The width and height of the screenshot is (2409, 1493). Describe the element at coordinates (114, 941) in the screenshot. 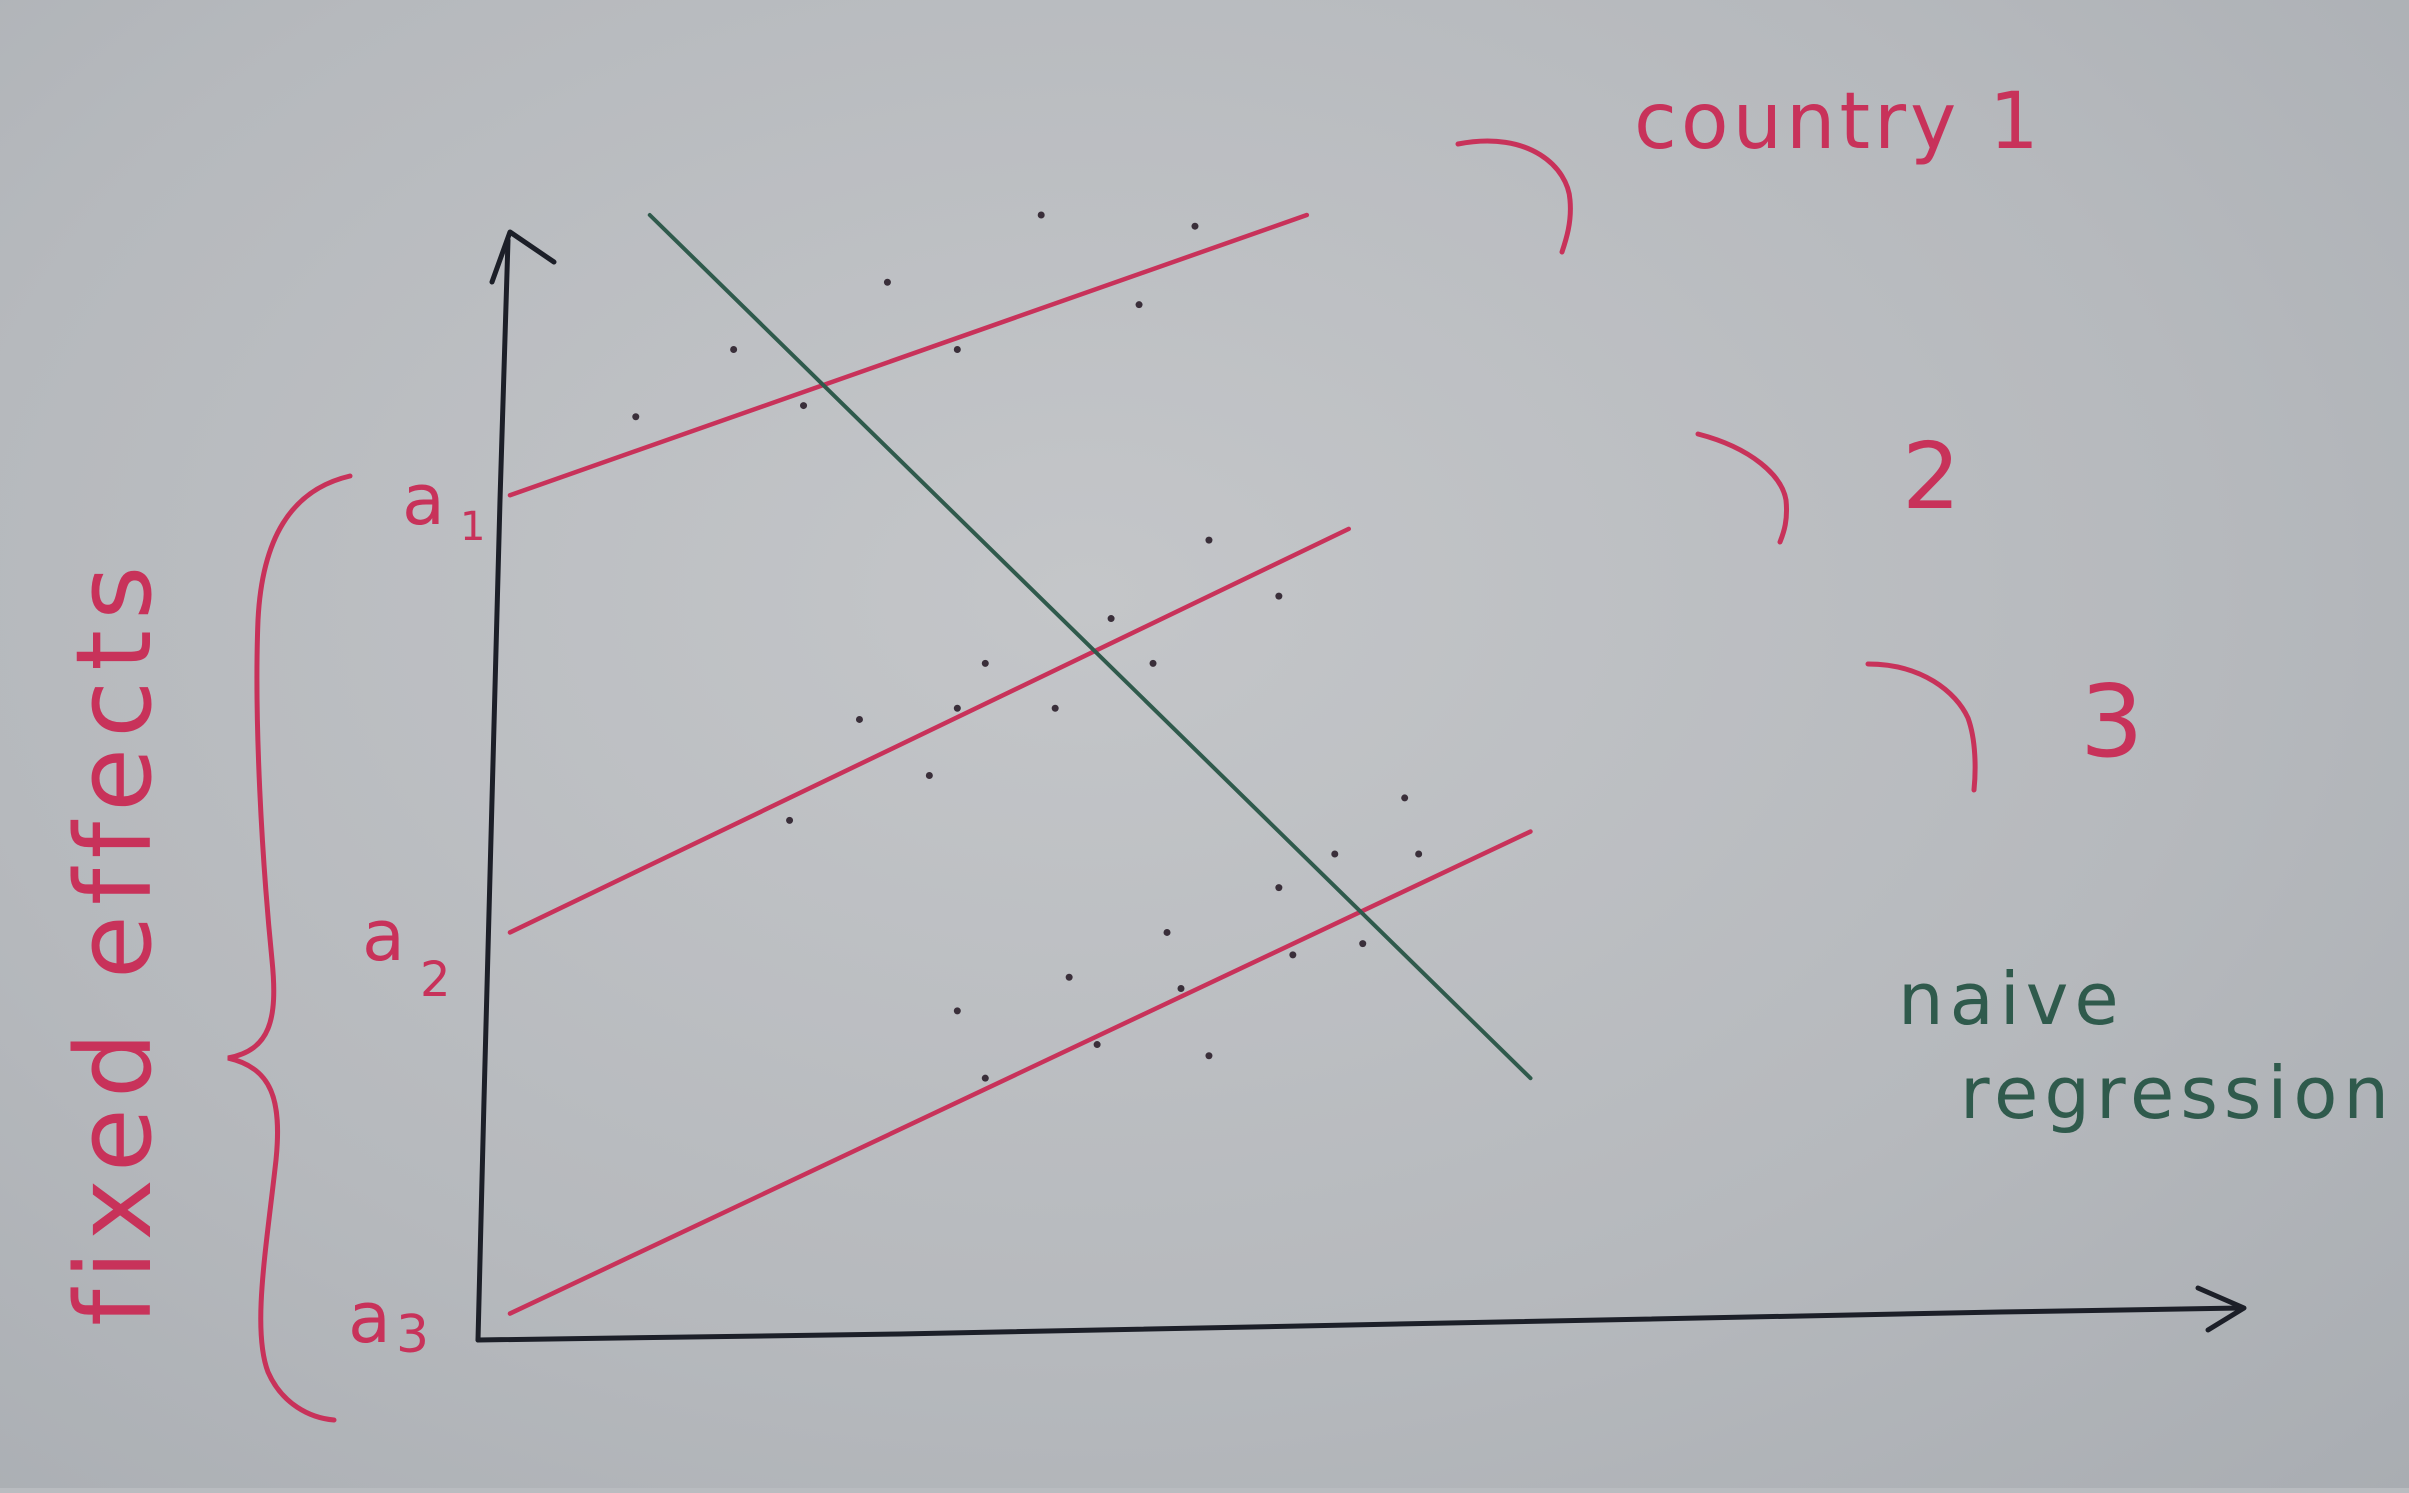

I see `label-fixed-effects: fixed effects` at that location.